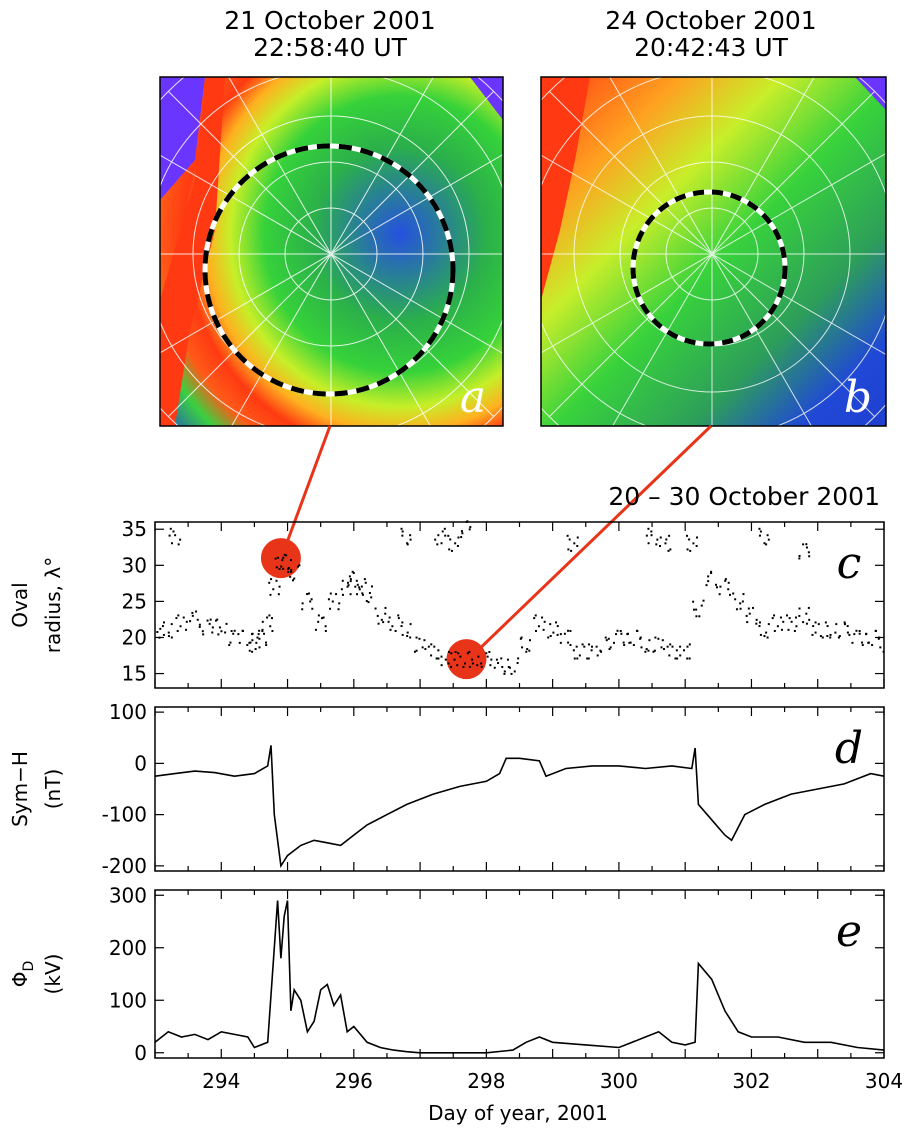  I want to click on connector-line-a, so click(306, 491).